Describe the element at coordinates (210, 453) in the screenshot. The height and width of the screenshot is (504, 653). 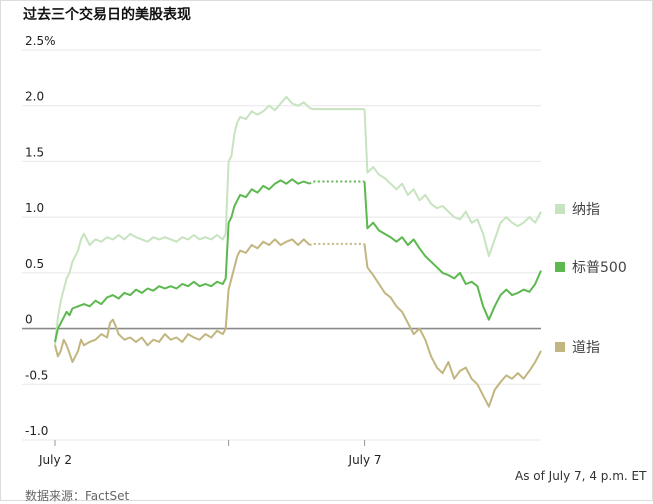
I see `x-axis: July 2 July 7` at that location.